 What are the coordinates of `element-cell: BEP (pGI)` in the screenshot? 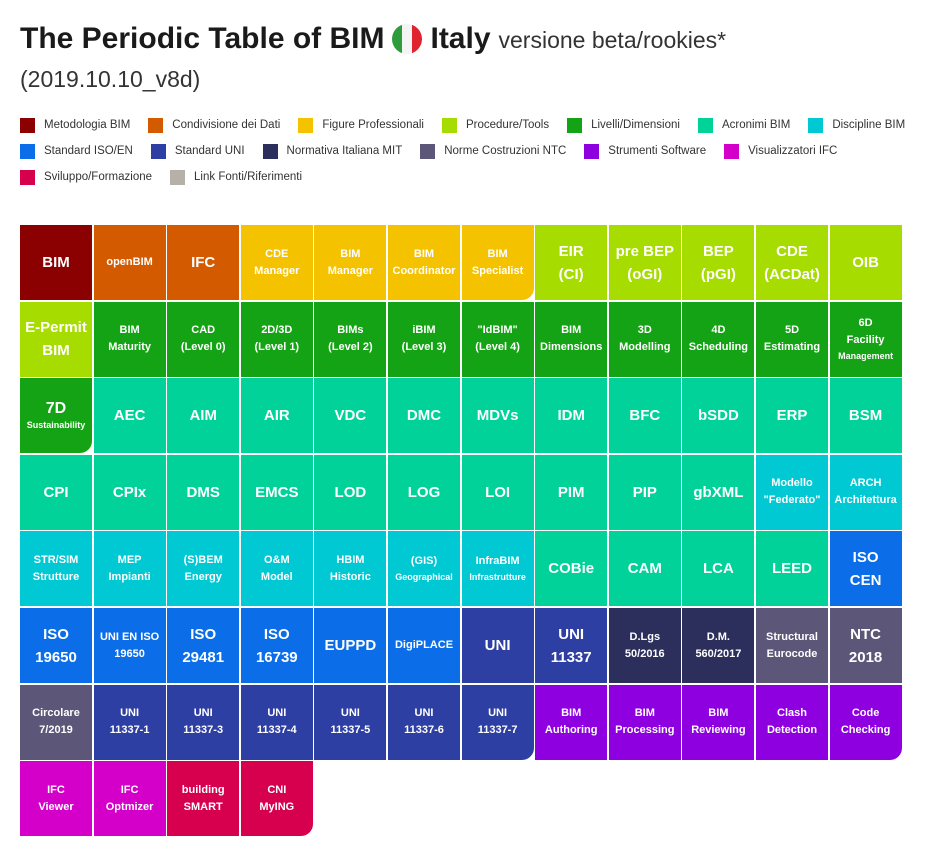 It's located at (718, 262).